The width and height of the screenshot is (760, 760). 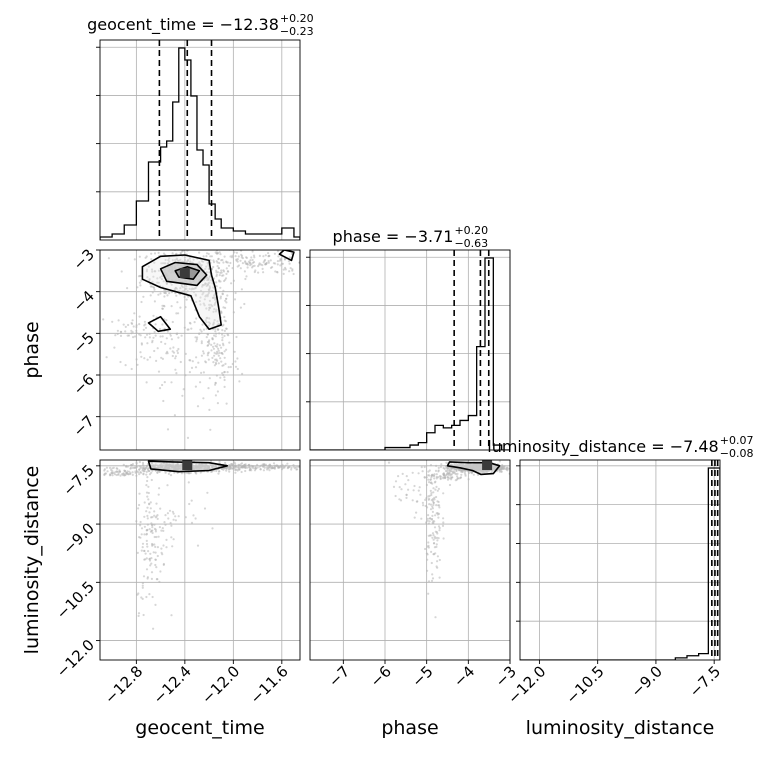 What do you see at coordinates (471, 243) in the screenshot?
I see `panel-title-lower-error: −0.63` at bounding box center [471, 243].